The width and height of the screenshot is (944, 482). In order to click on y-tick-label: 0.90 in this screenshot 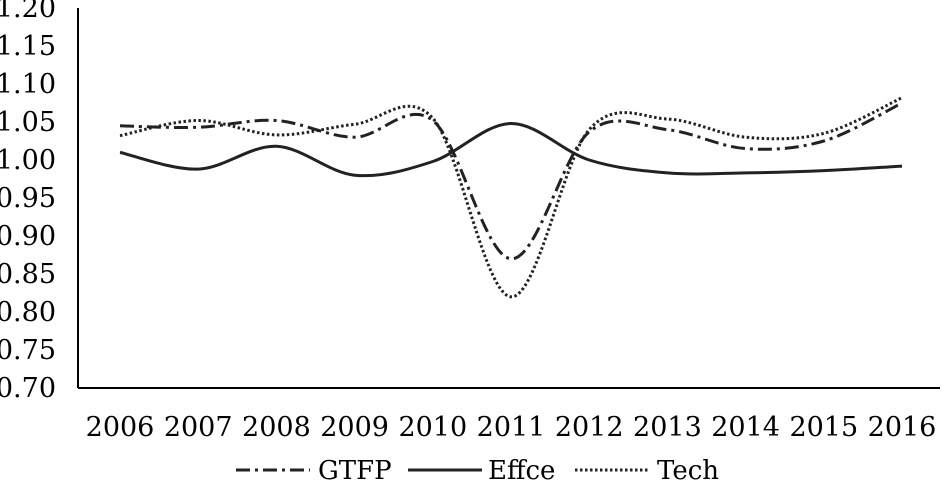, I will do `click(28, 236)`.